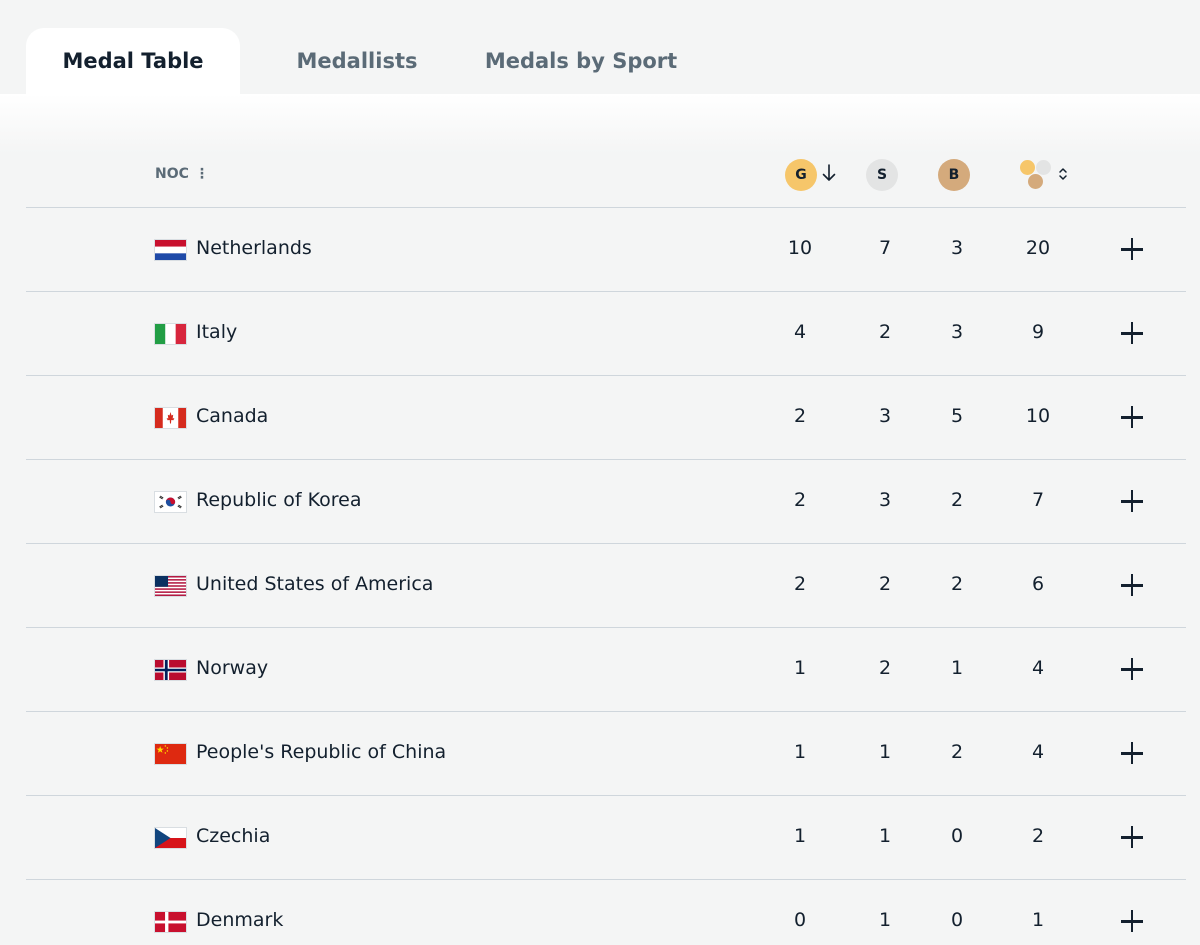 This screenshot has height=945, width=1200. I want to click on bronze-count: 5, so click(957, 416).